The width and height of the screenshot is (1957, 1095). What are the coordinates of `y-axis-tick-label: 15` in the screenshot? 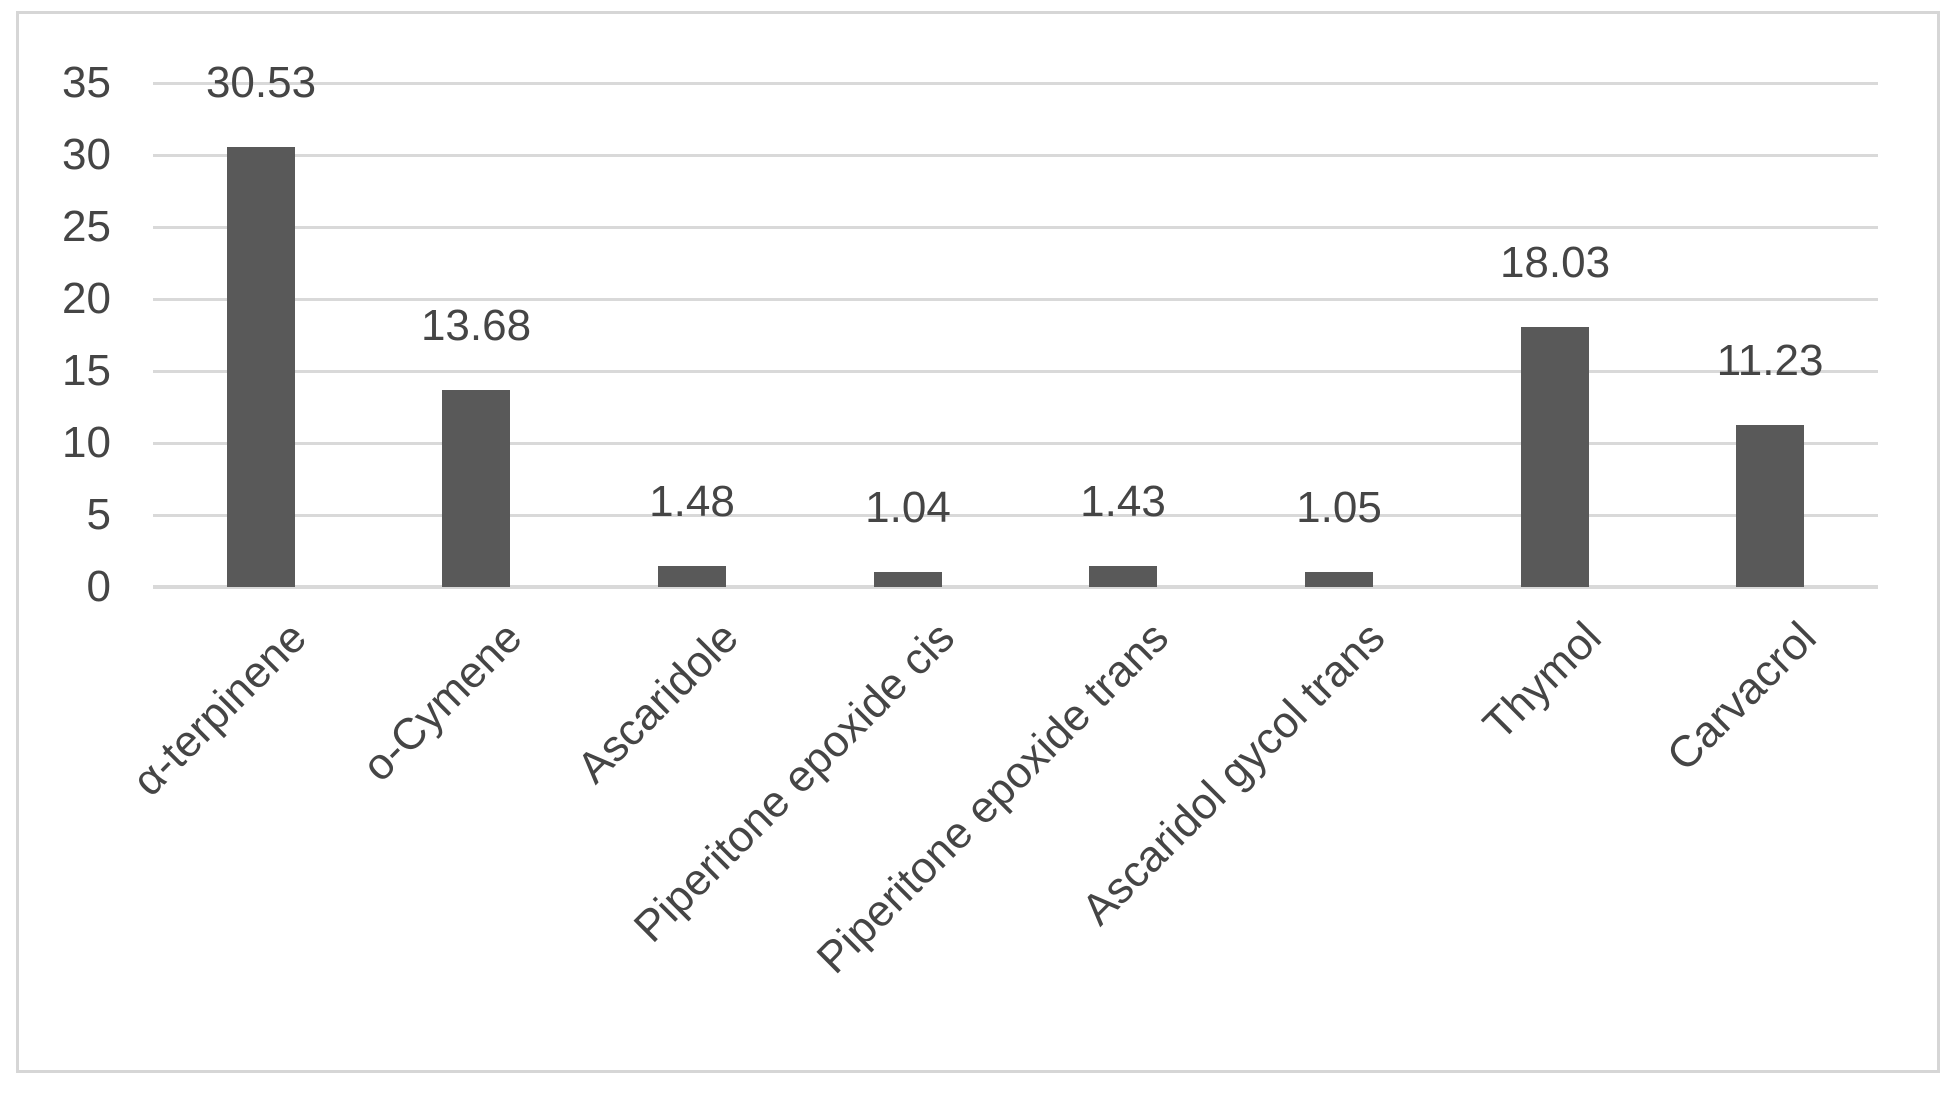 It's located at (86, 370).